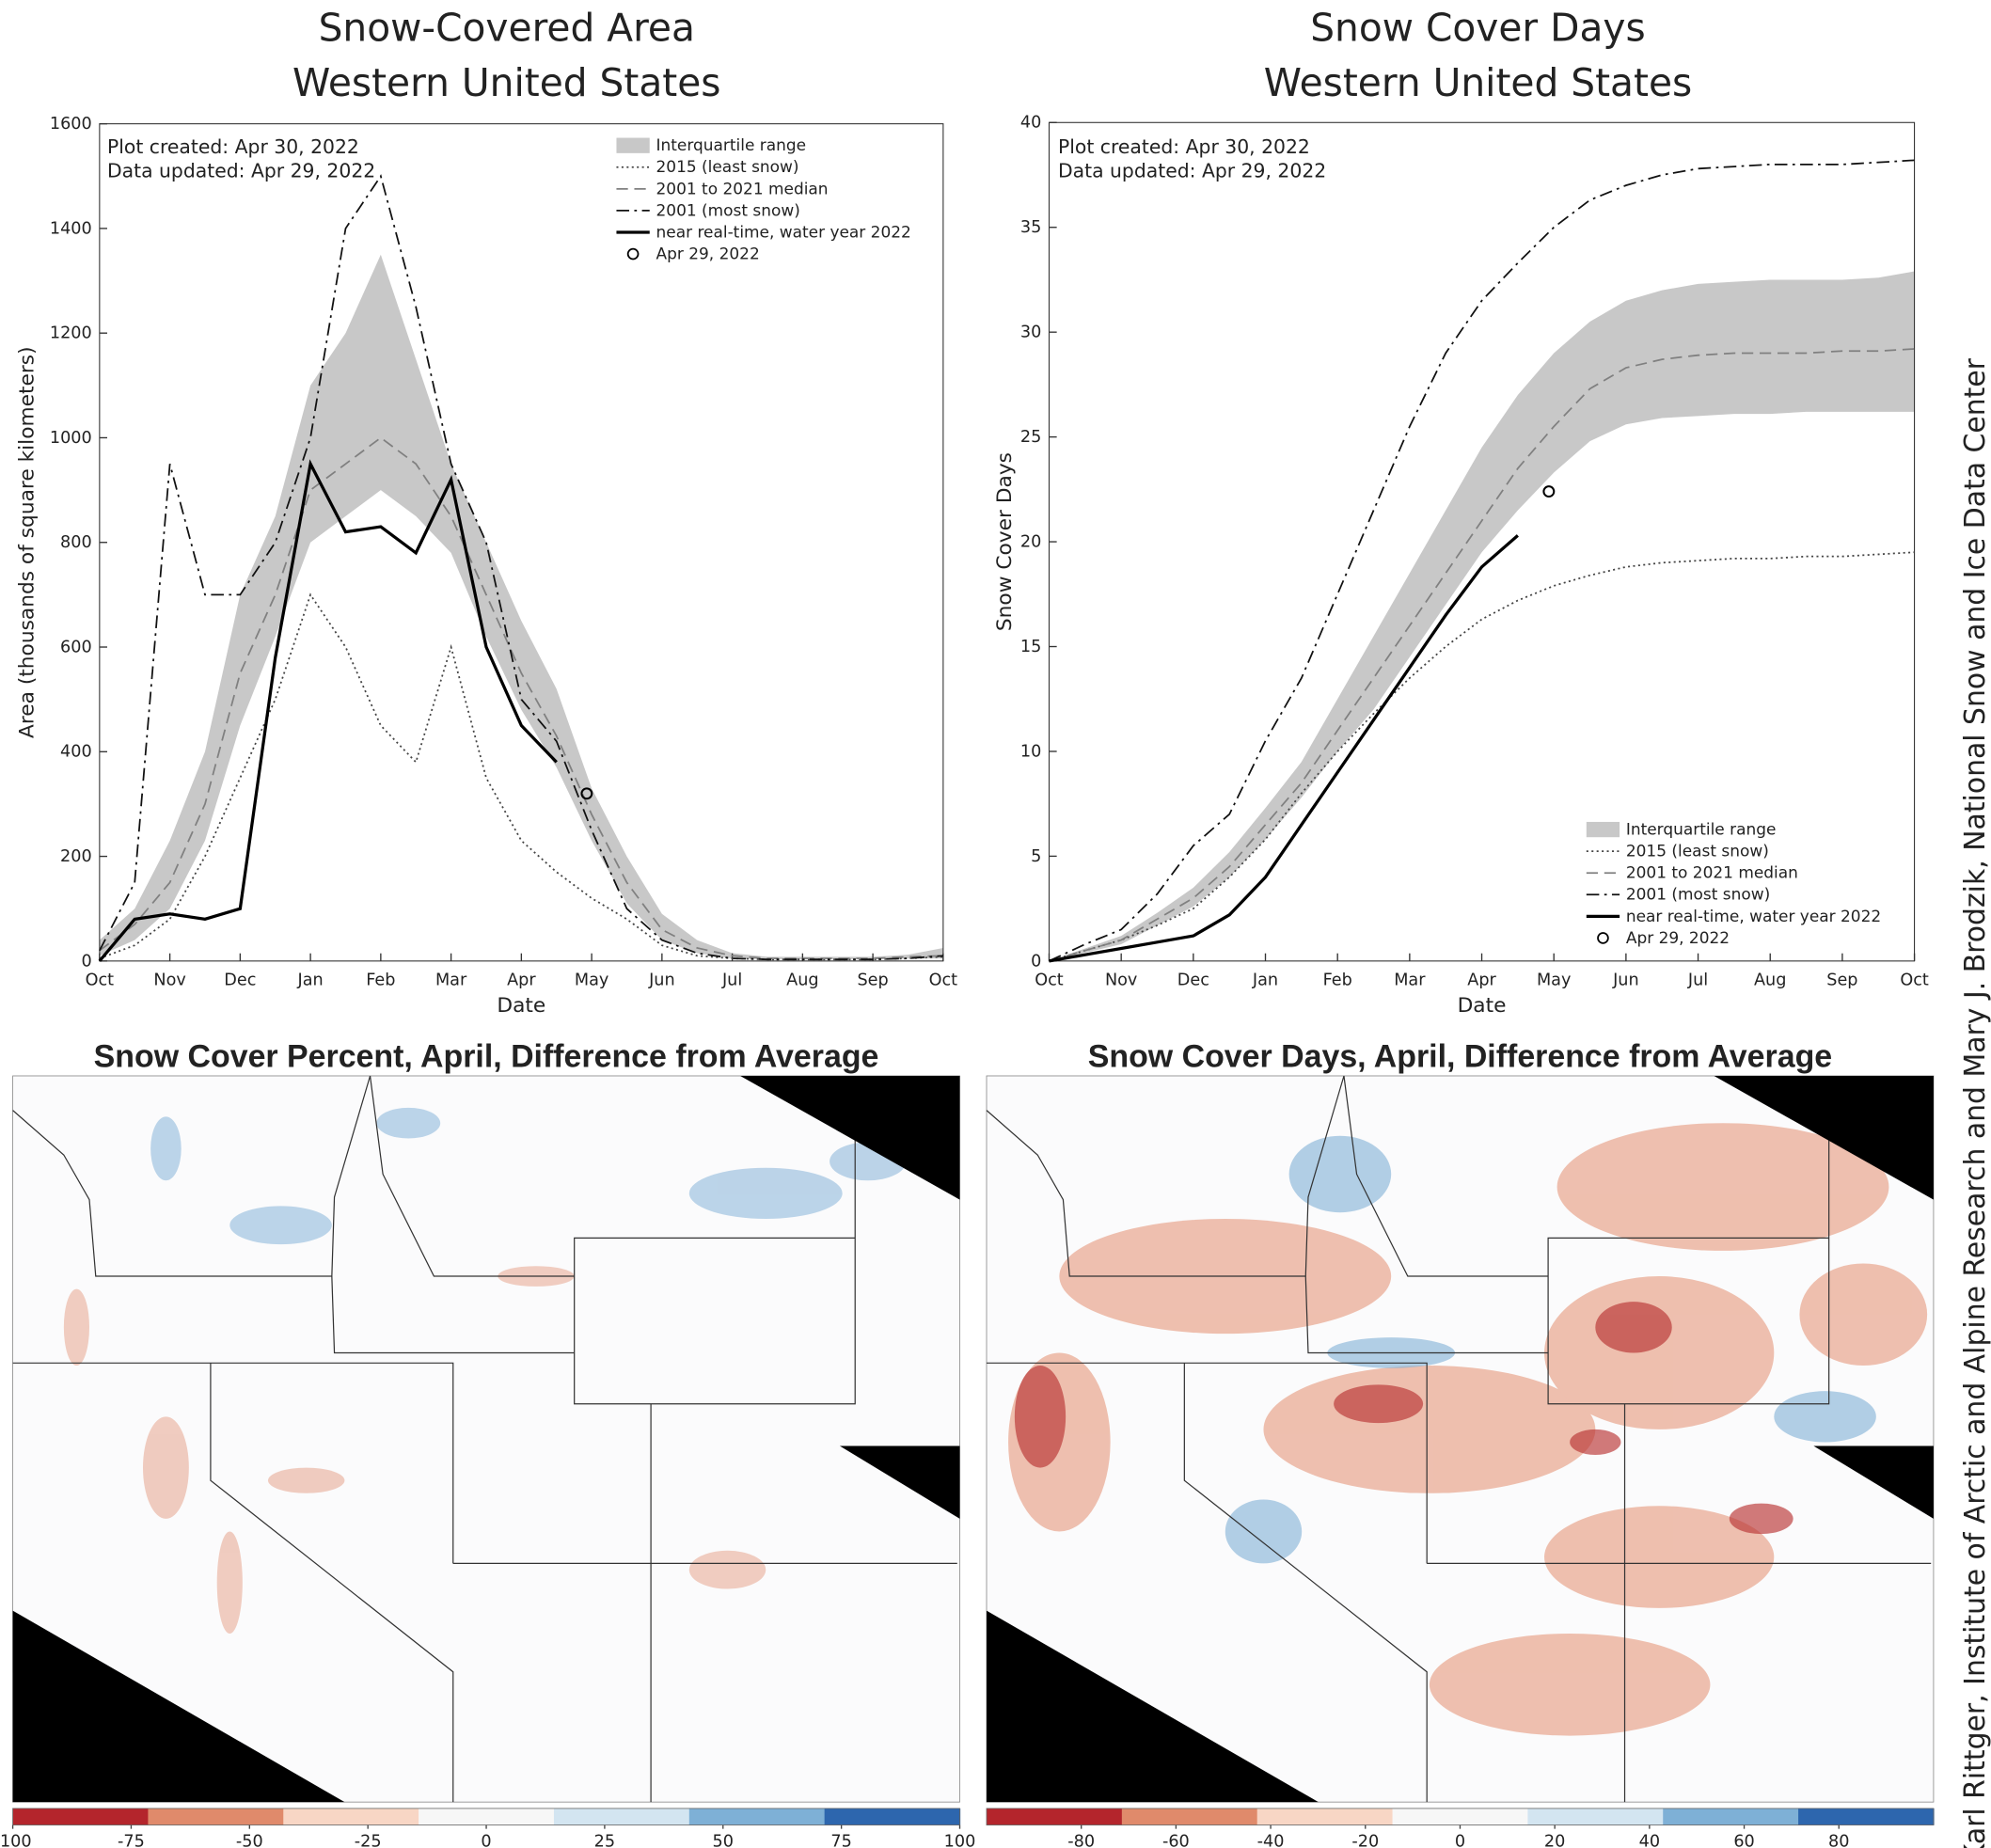 This screenshot has height=1848, width=1991. What do you see at coordinates (1626, 980) in the screenshot?
I see `x-tick-label: Jun` at bounding box center [1626, 980].